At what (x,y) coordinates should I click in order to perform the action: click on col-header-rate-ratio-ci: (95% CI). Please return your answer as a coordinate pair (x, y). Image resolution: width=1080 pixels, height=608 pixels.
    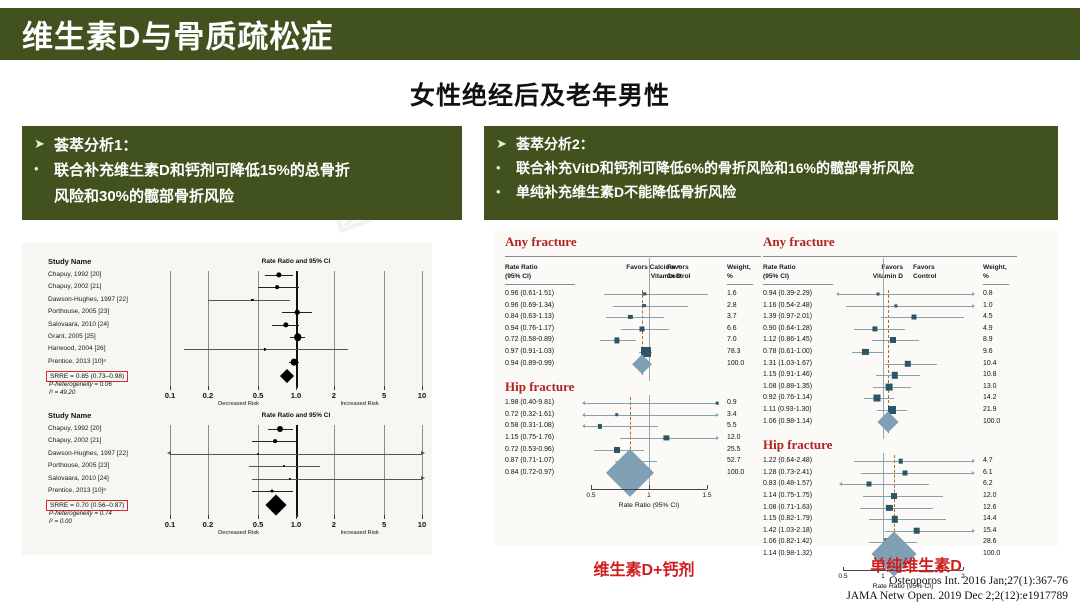
    Looking at the image, I should click on (776, 276).